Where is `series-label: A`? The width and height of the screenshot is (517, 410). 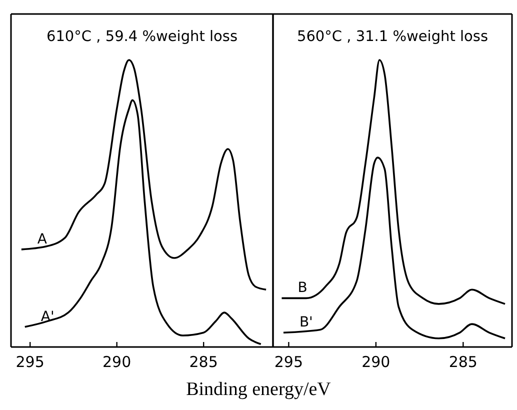 series-label: A is located at coordinates (42, 239).